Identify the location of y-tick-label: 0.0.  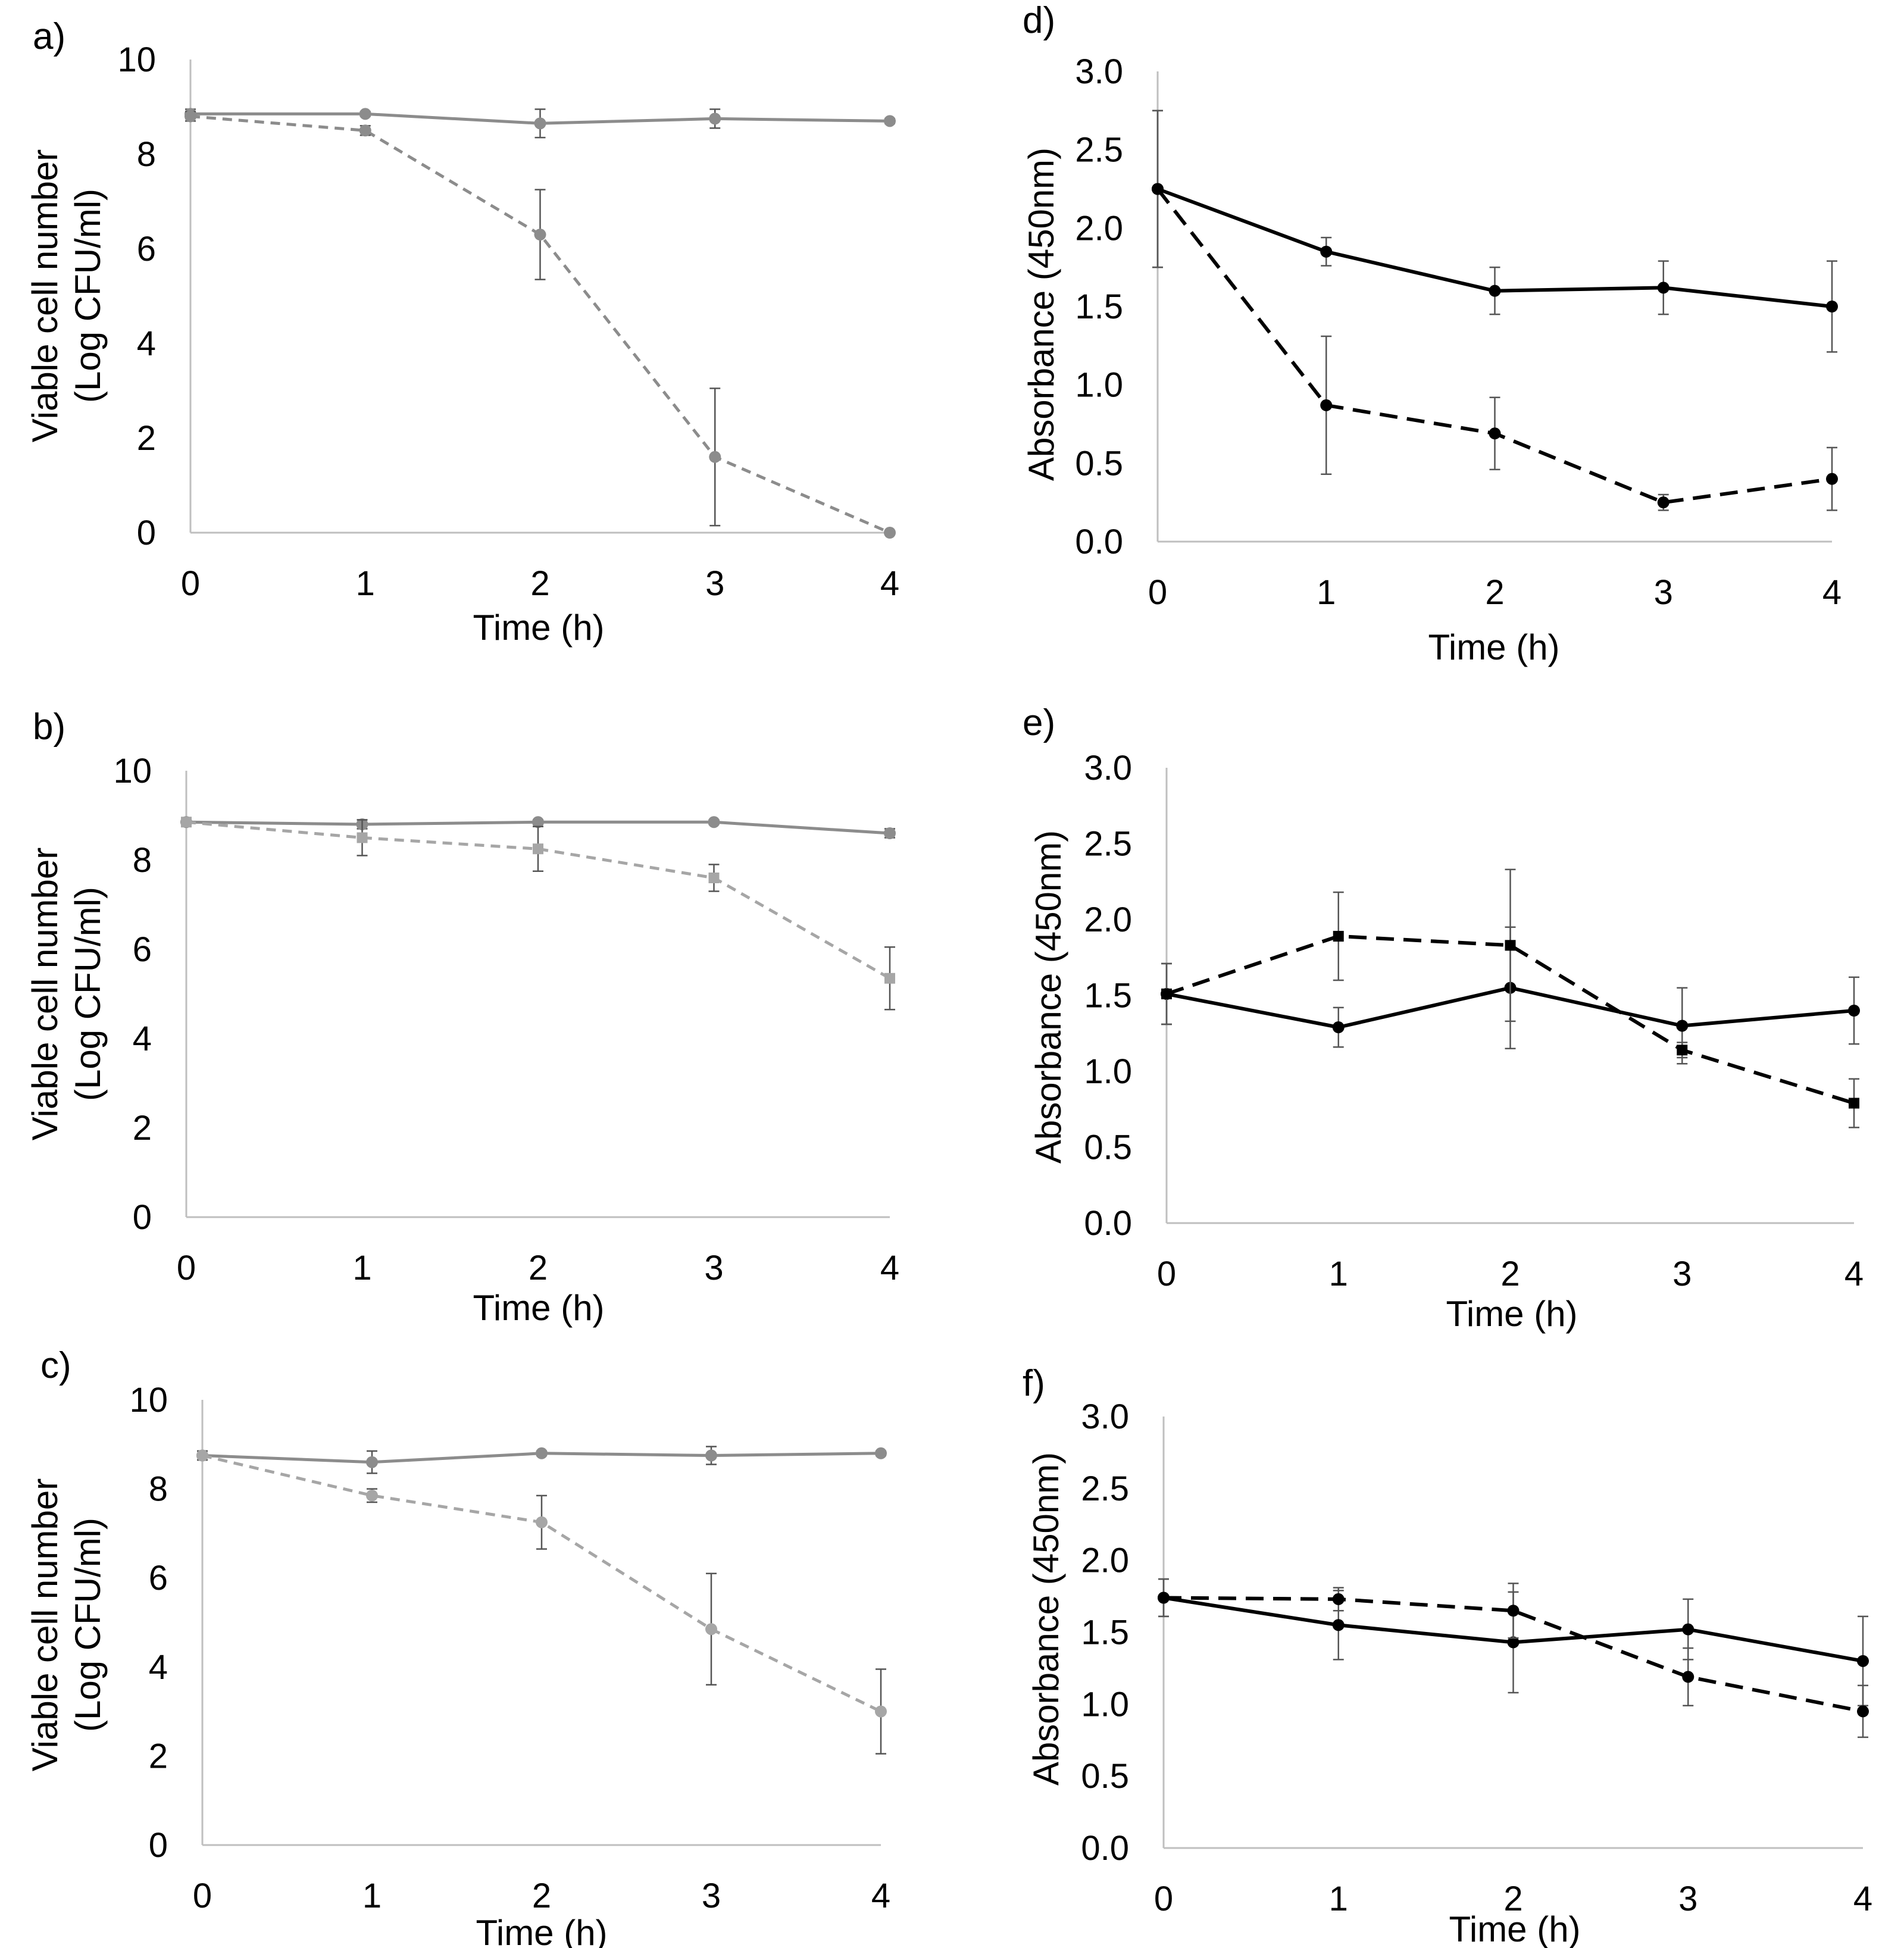
(1105, 1848).